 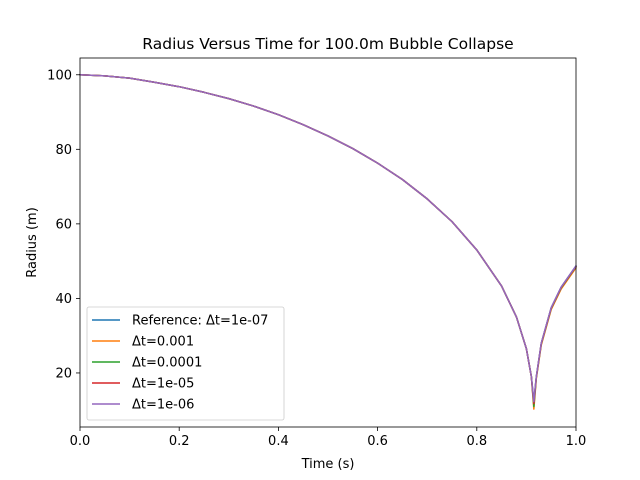 What do you see at coordinates (328, 464) in the screenshot?
I see `x-axis-title: Time (s)` at bounding box center [328, 464].